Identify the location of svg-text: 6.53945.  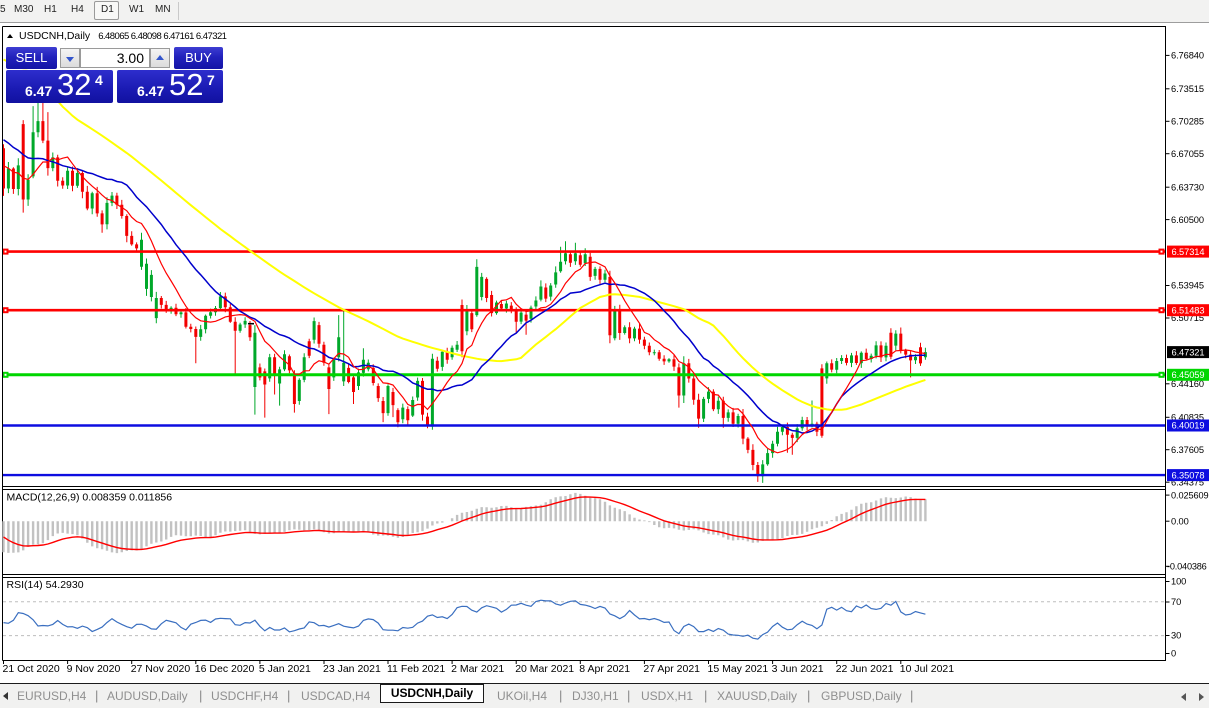
(1187, 286).